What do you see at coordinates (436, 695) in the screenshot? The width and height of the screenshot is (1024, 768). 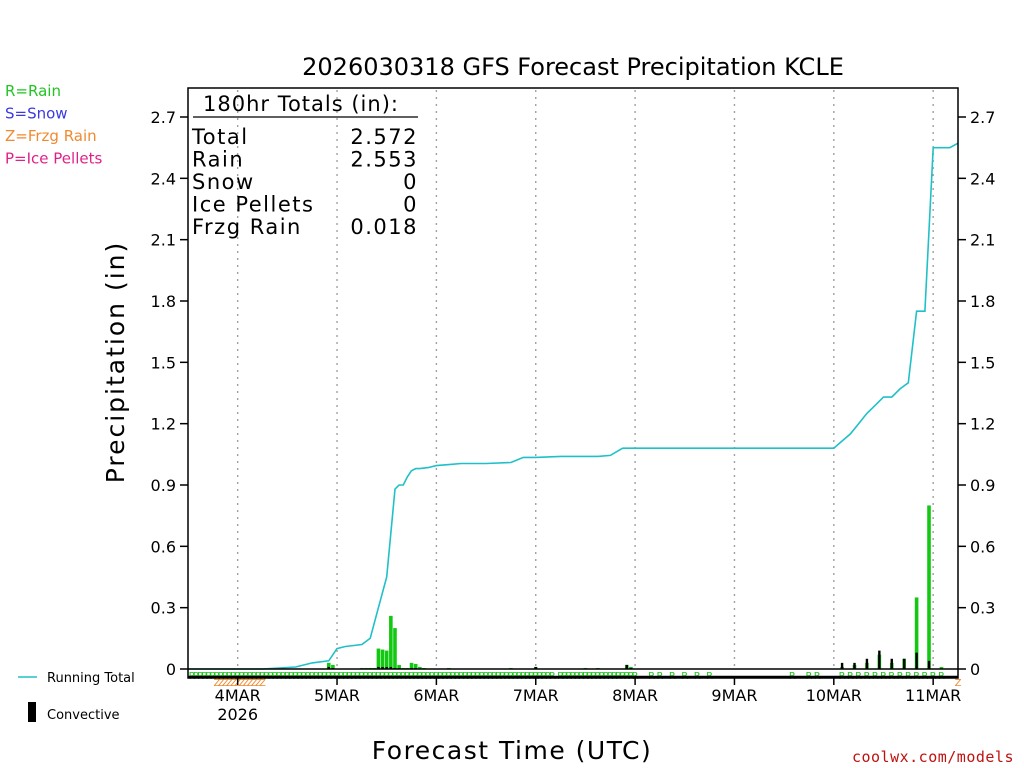 I see `x-tick-label: 6MAR` at bounding box center [436, 695].